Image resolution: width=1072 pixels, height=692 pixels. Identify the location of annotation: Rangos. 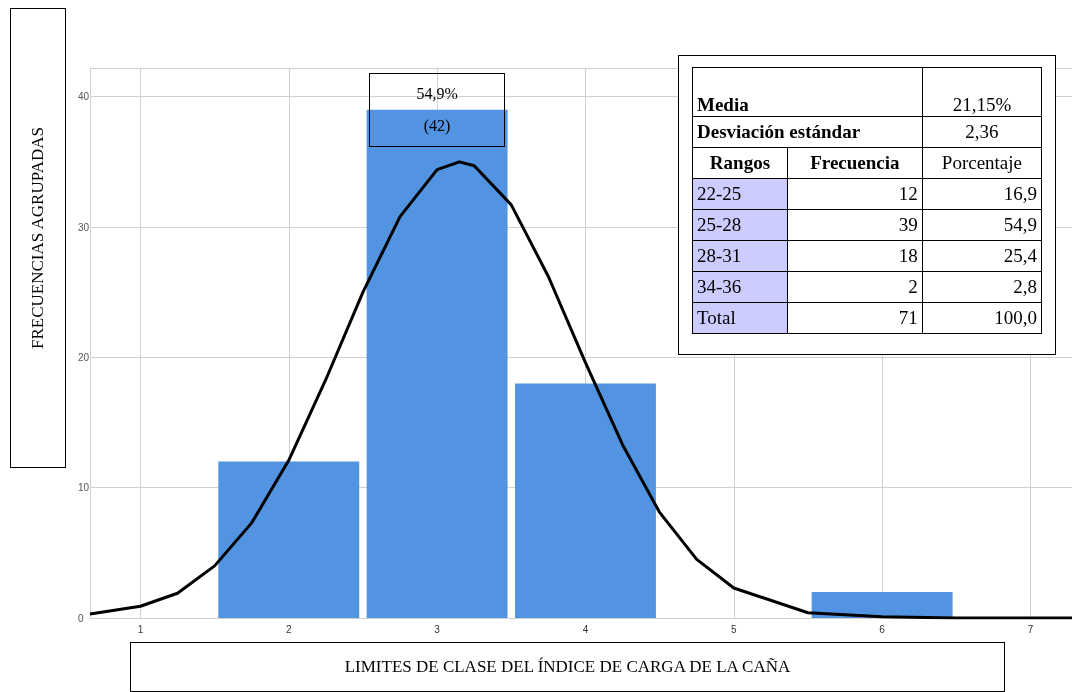
(740, 163).